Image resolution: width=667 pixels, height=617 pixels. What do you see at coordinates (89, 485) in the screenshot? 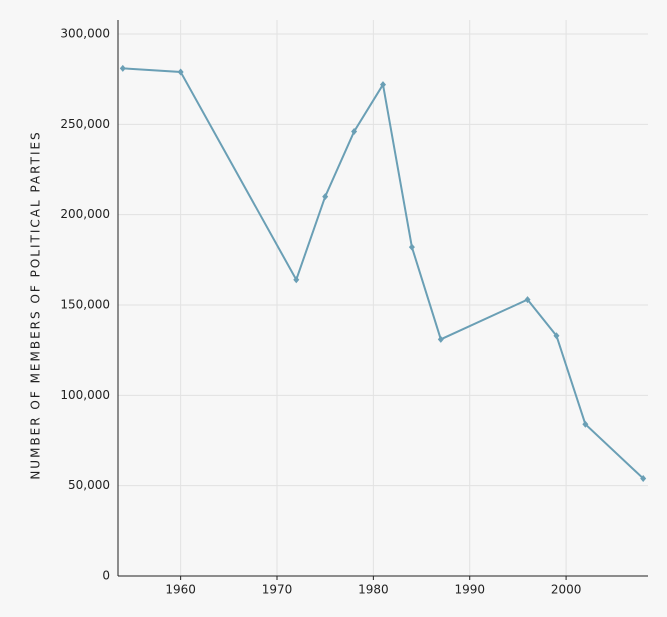
I see `y-tick-label: 50,000` at bounding box center [89, 485].